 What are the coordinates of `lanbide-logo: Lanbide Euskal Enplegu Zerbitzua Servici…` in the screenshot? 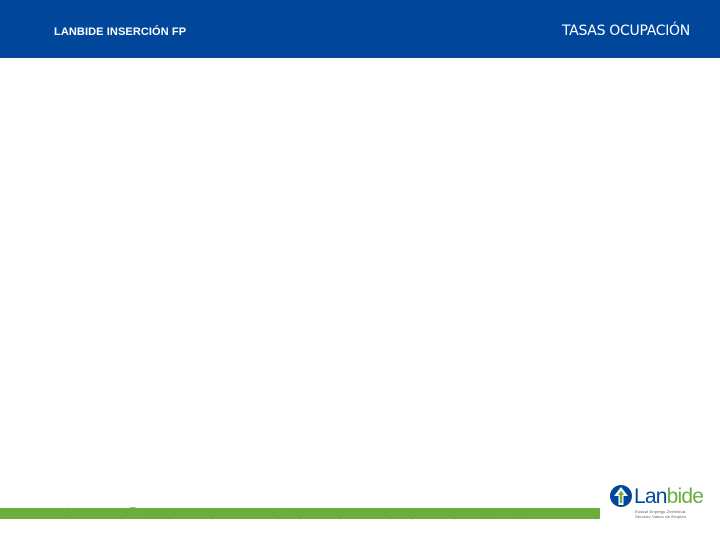 It's located at (659, 504).